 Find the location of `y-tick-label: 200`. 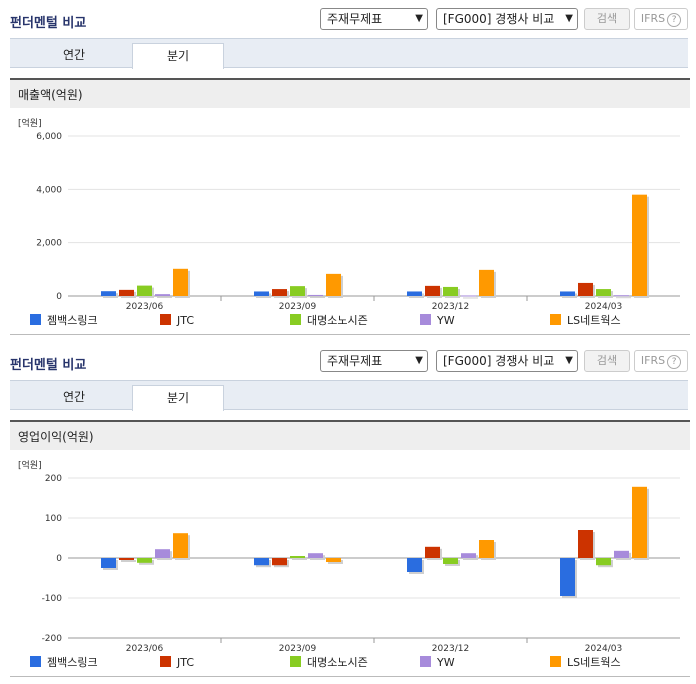

y-tick-label: 200 is located at coordinates (53, 479).